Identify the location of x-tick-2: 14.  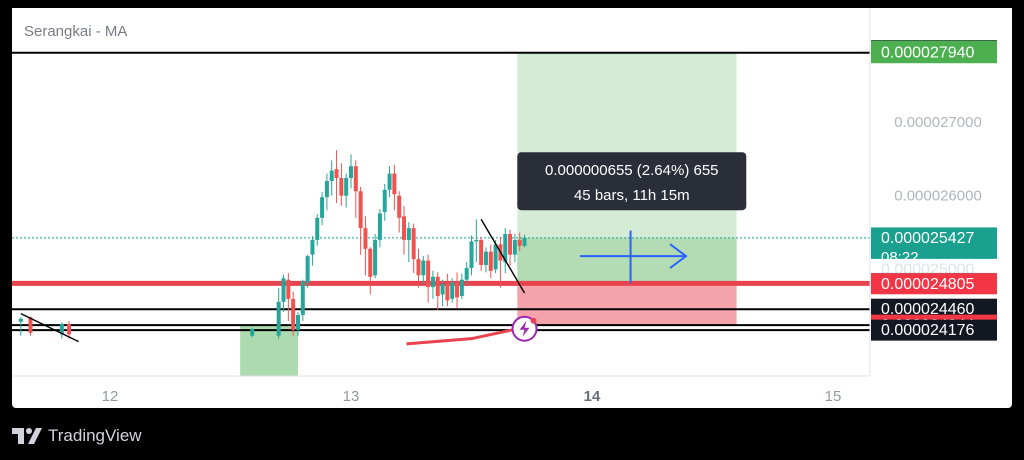
(592, 396).